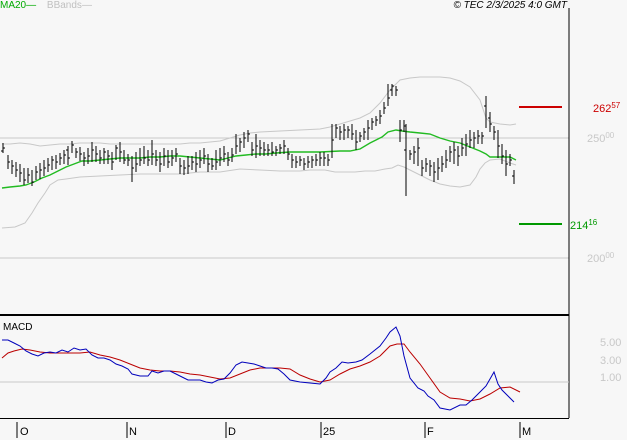 This screenshot has height=440, width=627. I want to click on legend-bbands: BBands—, so click(69, 5).